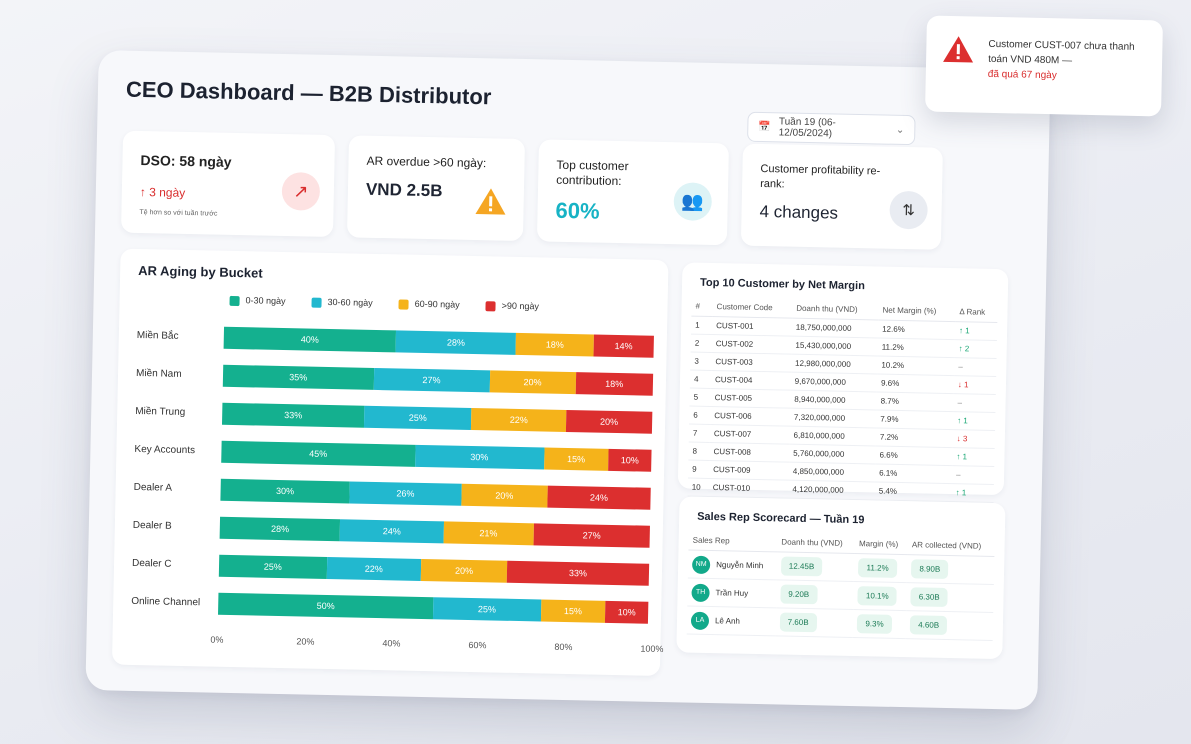 This screenshot has height=744, width=1191. Describe the element at coordinates (799, 594) in the screenshot. I see `value-pill: 9.20B` at that location.